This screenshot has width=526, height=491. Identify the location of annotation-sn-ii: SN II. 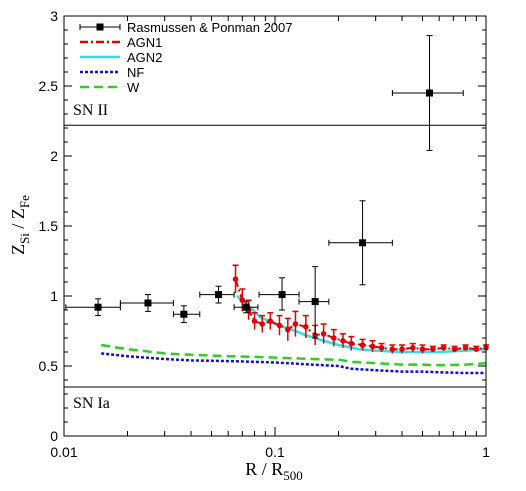
(90, 110).